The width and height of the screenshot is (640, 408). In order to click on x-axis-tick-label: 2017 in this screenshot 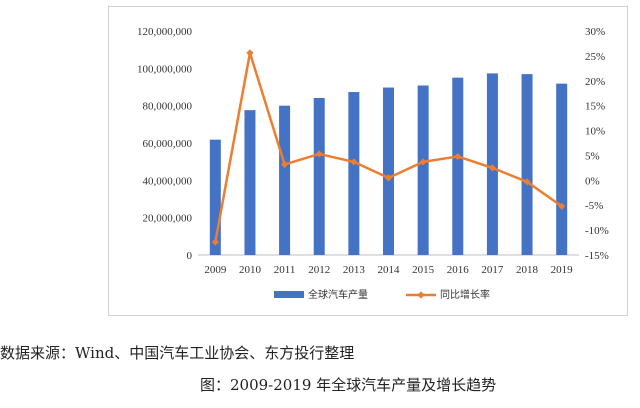, I will do `click(492, 270)`.